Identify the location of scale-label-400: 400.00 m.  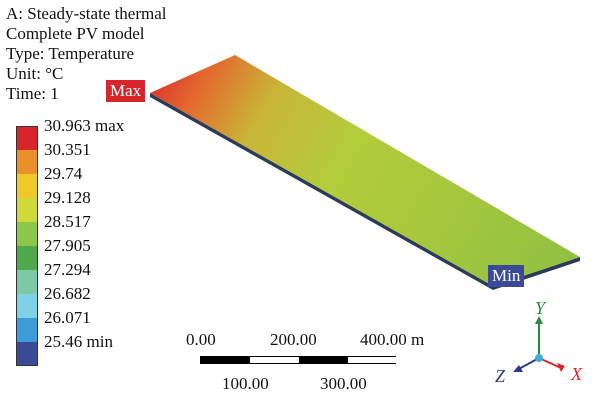
(392, 339).